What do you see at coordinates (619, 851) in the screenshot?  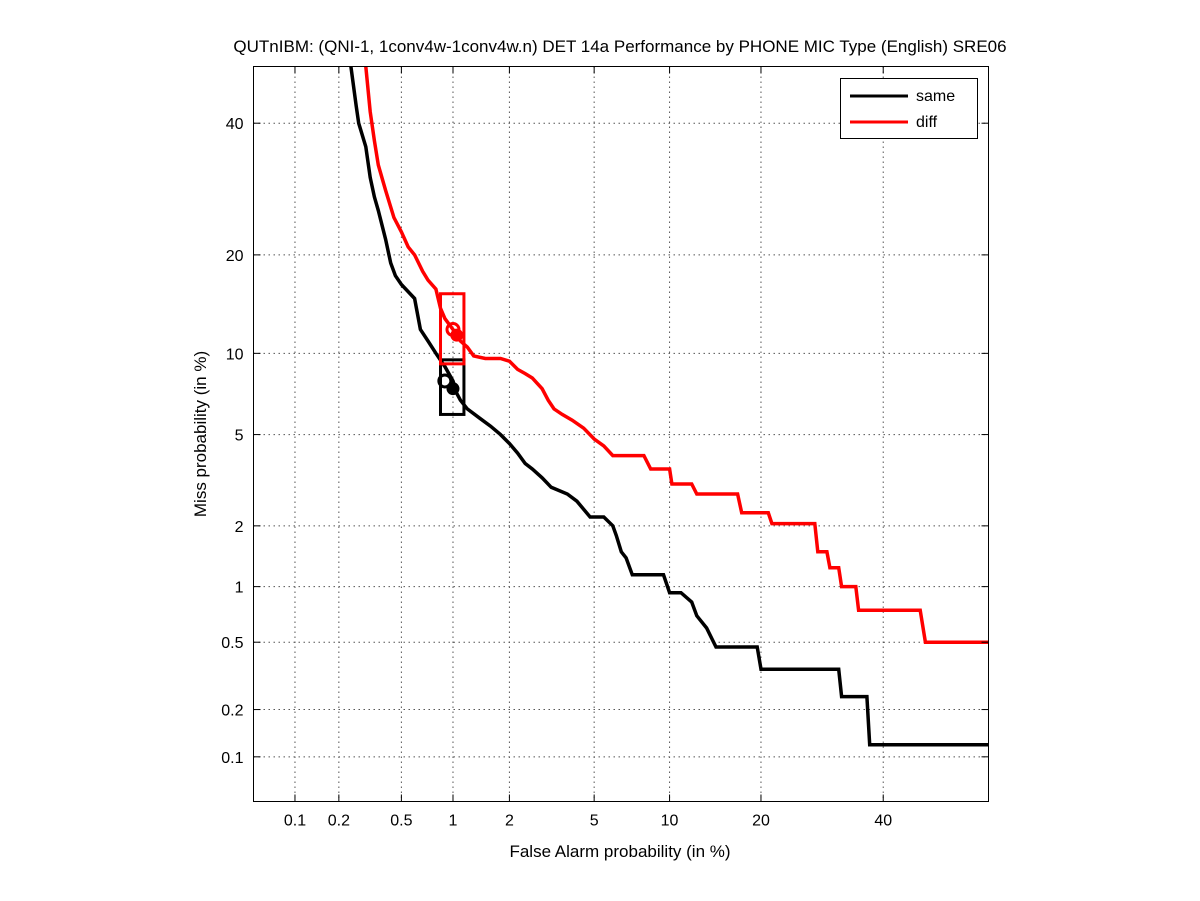 I see `x-axis-label: False Alarm probability (in %)` at bounding box center [619, 851].